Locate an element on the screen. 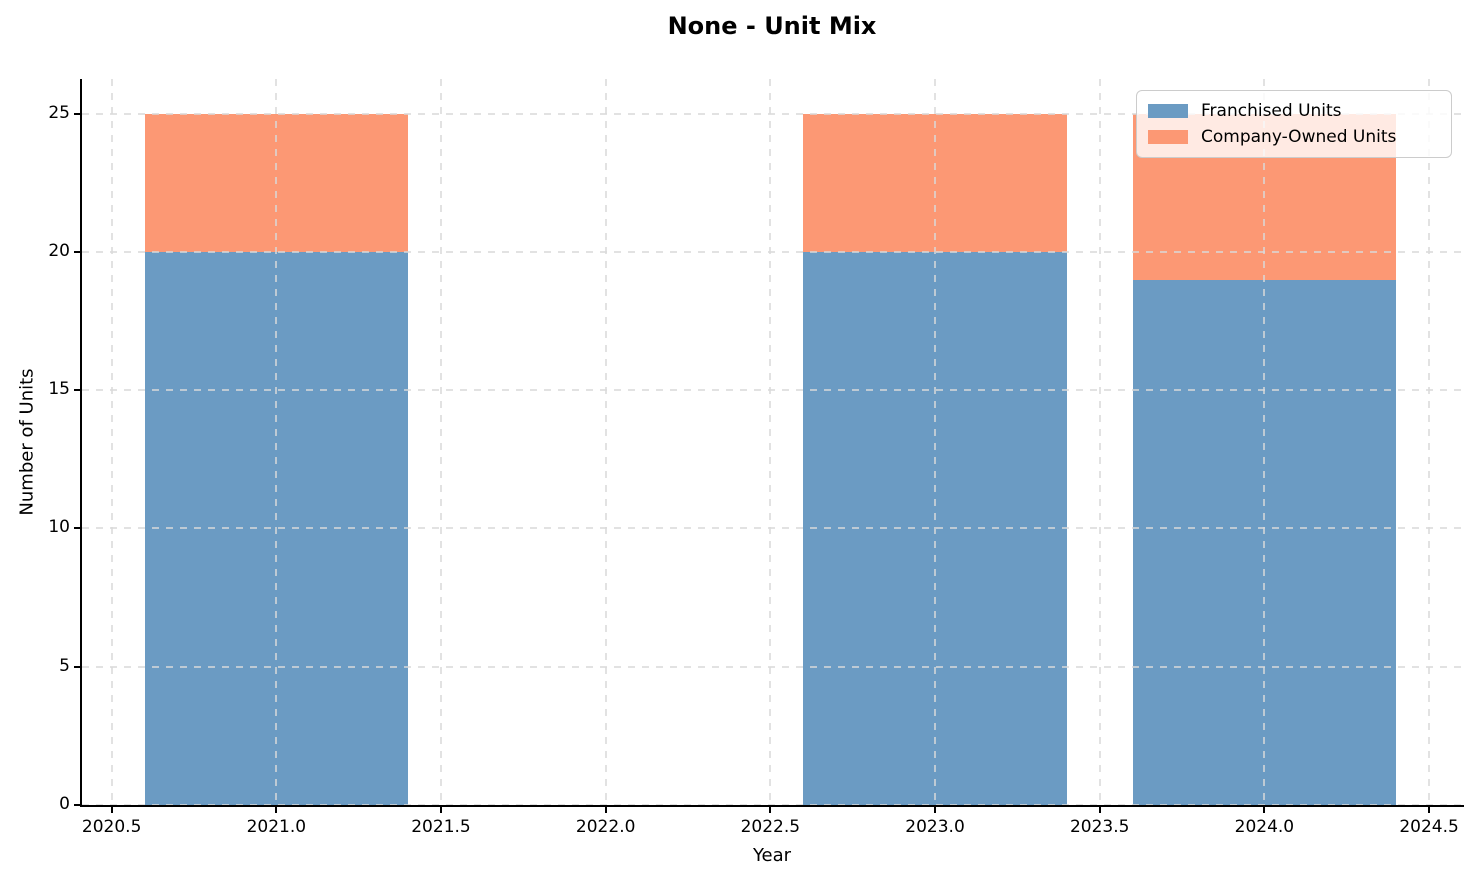 The image size is (1479, 883). y-tick-label: 5 is located at coordinates (64, 665).